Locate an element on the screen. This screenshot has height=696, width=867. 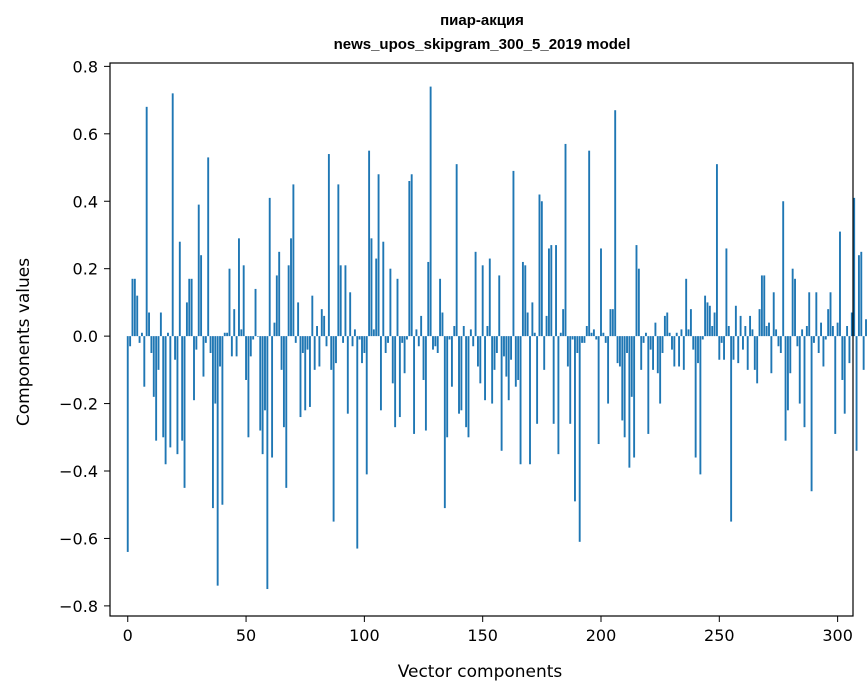
y-tick-label: 0.6 is located at coordinates (85, 134).